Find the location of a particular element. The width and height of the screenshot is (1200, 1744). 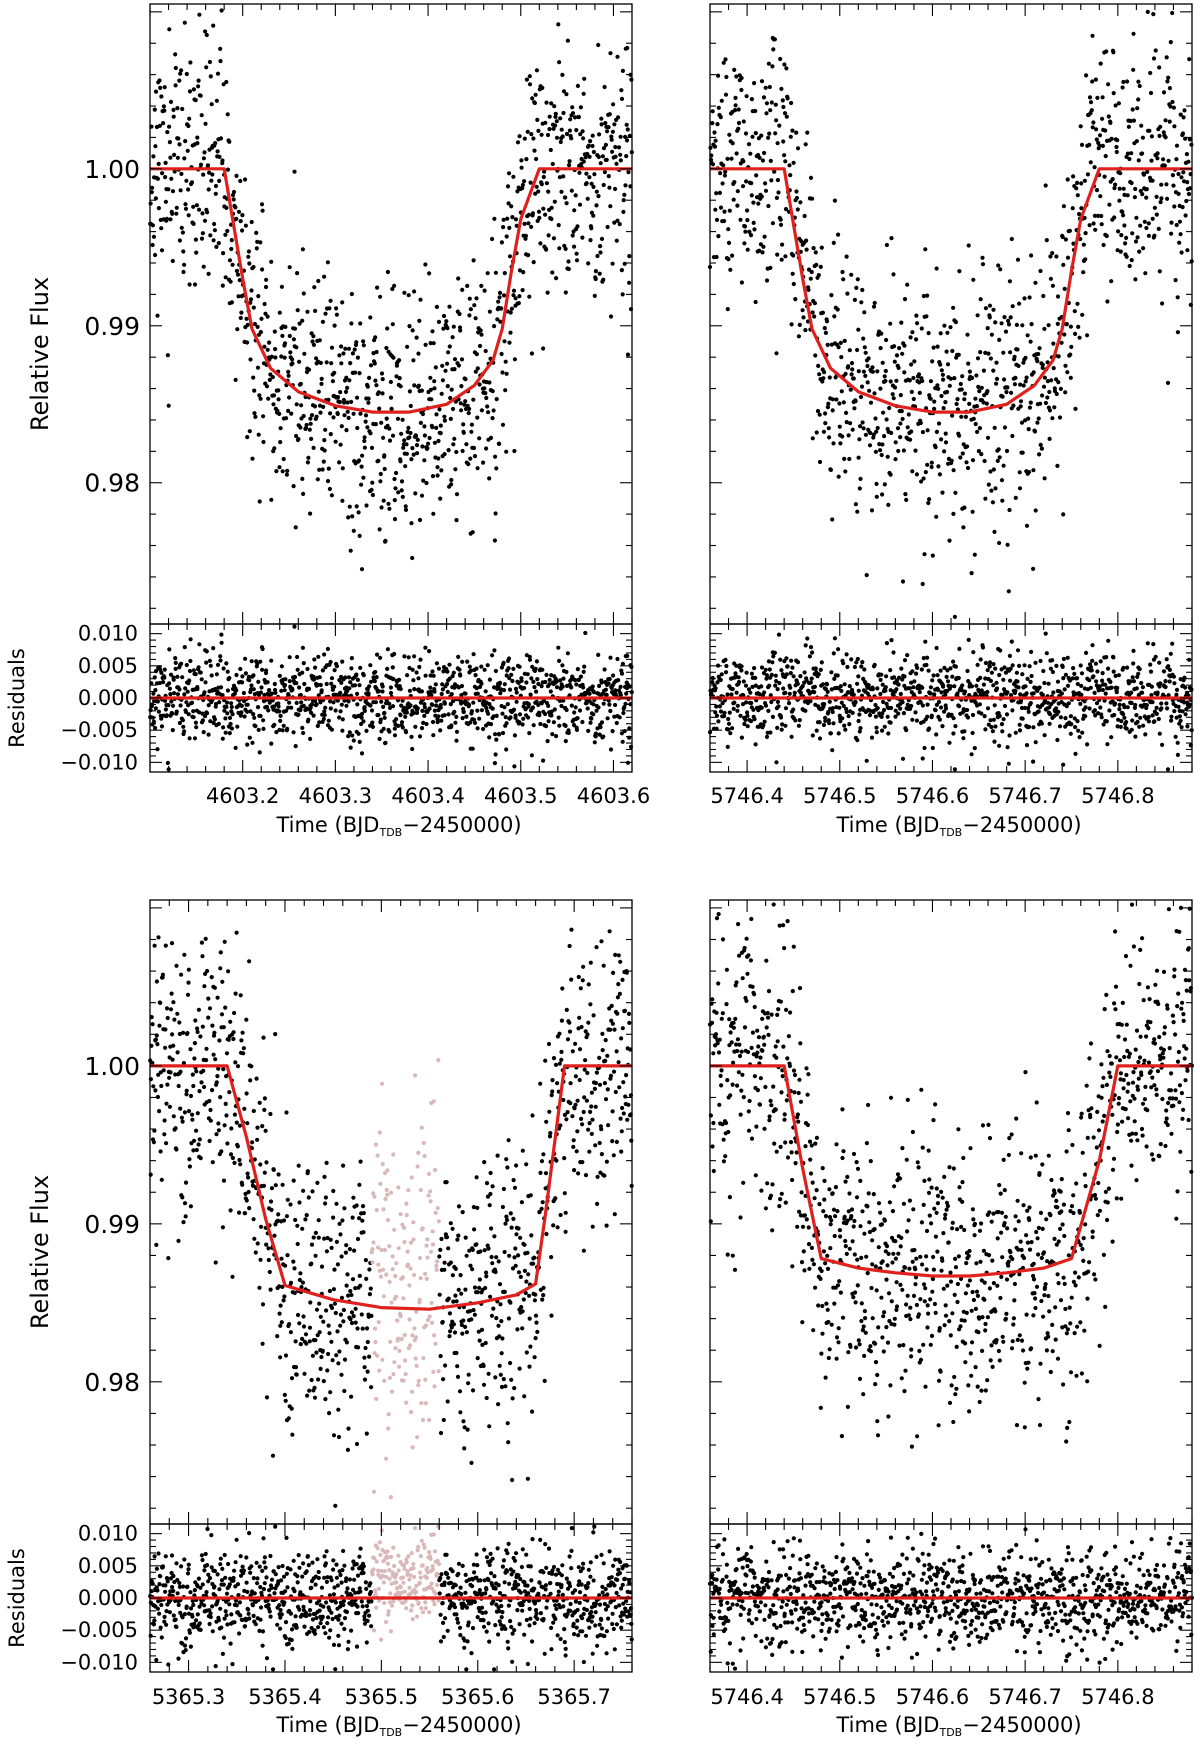

y-tick-label: 0.98 is located at coordinates (112, 483).